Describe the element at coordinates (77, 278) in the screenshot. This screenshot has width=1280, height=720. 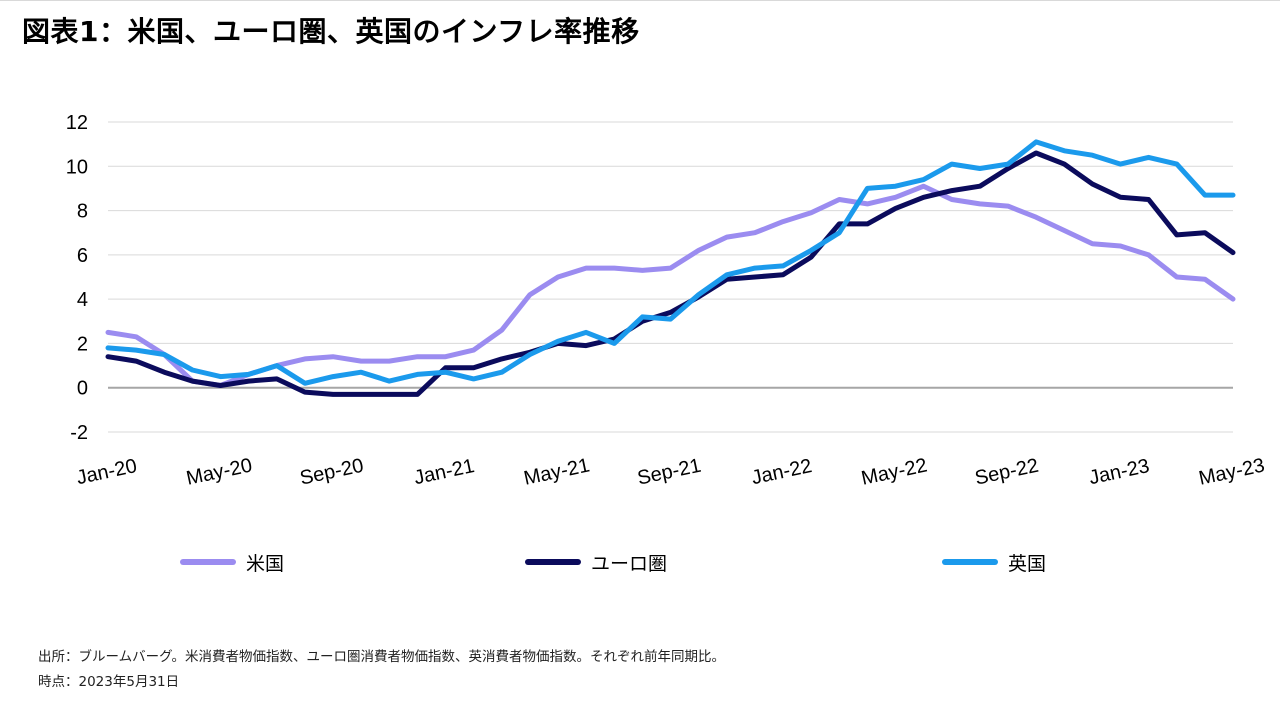
I see `y-axis-ticks: 12 10 8 6 4 2 0 -2` at that location.